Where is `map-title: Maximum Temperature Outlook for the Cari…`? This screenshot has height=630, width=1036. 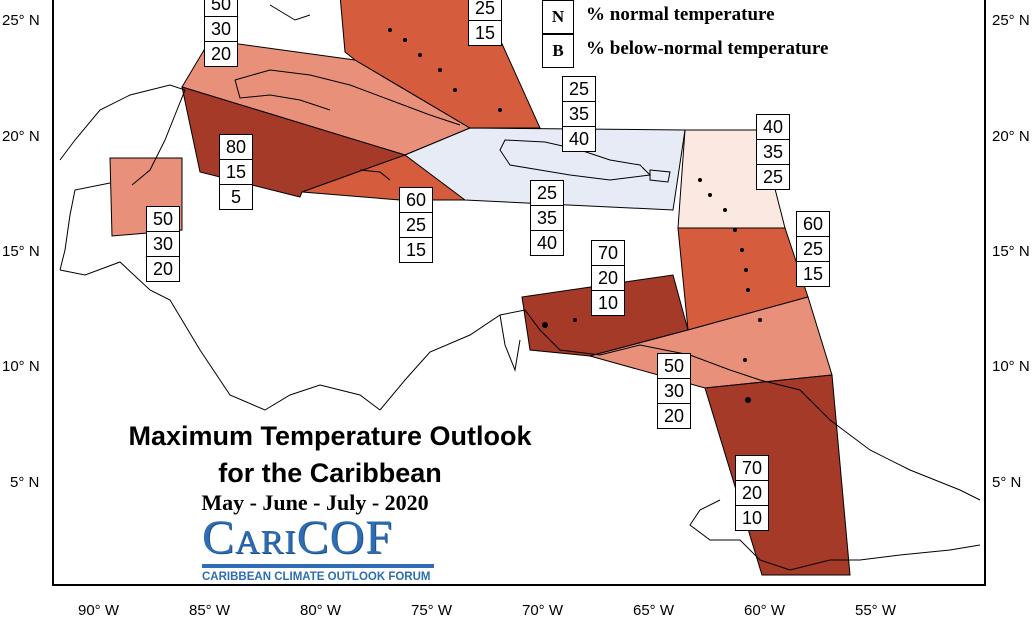 map-title: Maximum Temperature Outlook for the Cari… is located at coordinates (330, 455).